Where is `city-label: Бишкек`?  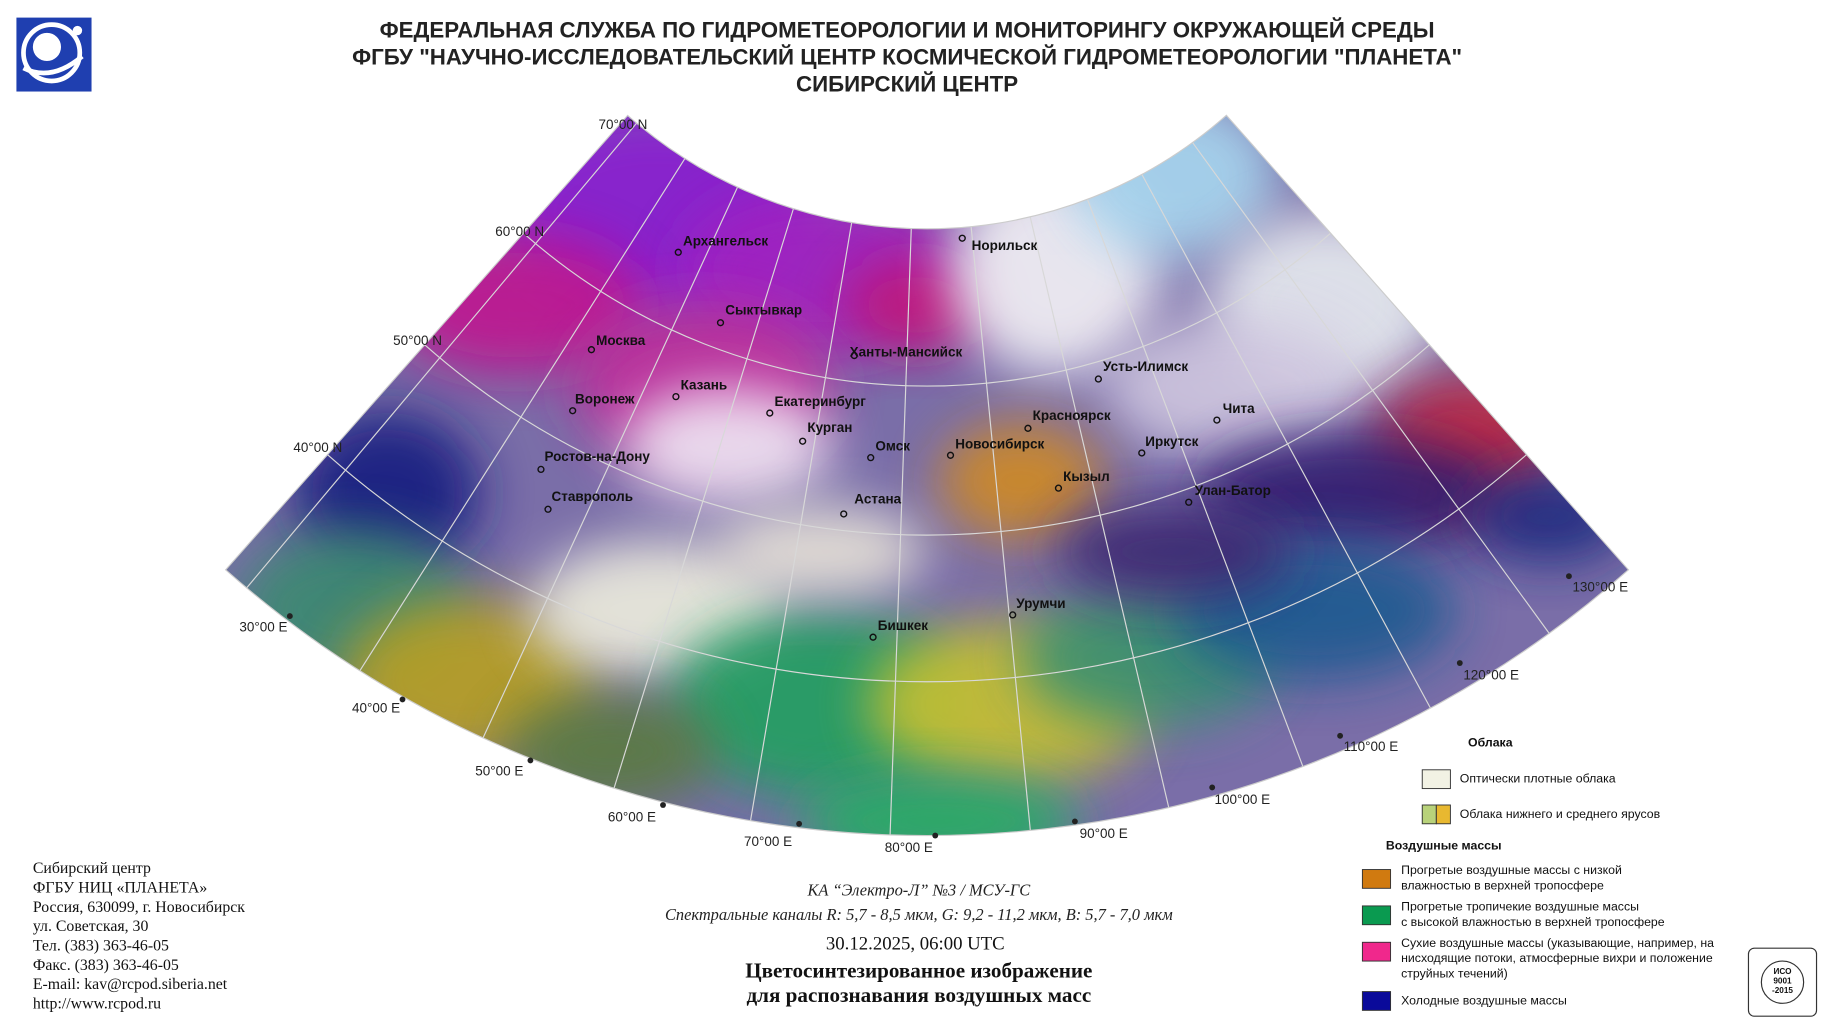 city-label: Бишкек is located at coordinates (903, 625).